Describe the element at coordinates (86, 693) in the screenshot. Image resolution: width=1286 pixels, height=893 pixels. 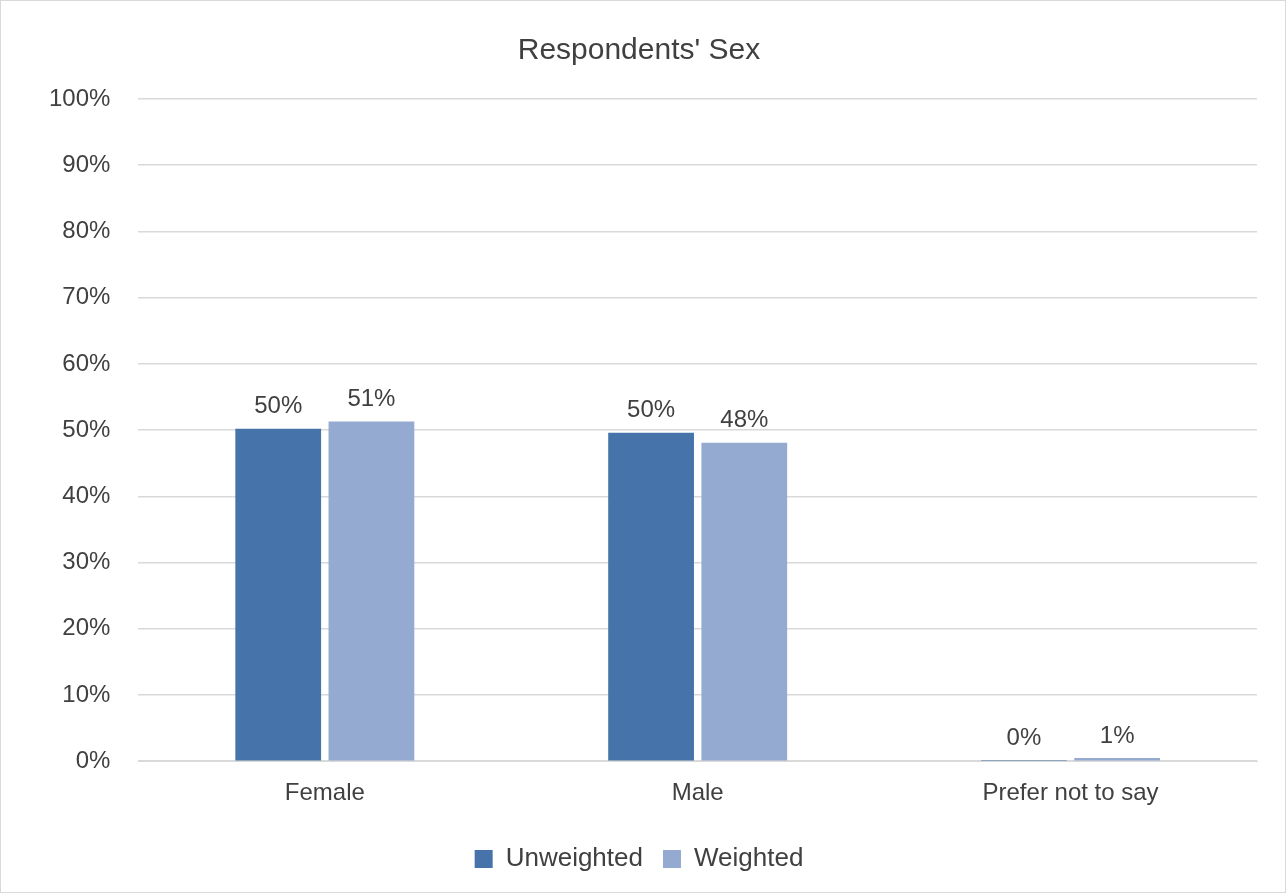
I see `y-tick-label: 10%` at that location.